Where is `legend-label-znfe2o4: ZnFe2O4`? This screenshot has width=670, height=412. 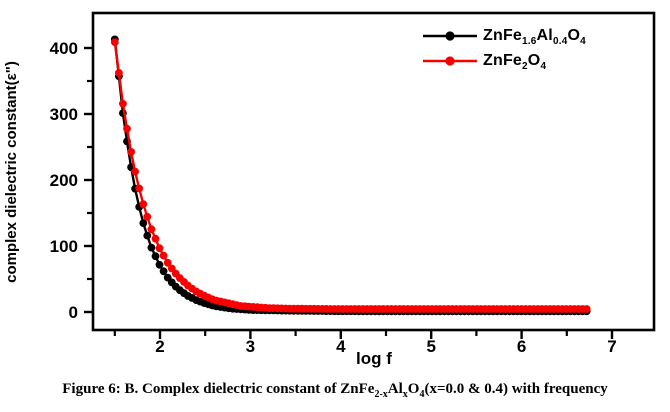 legend-label-znfe2o4: ZnFe2O4 is located at coordinates (515, 62).